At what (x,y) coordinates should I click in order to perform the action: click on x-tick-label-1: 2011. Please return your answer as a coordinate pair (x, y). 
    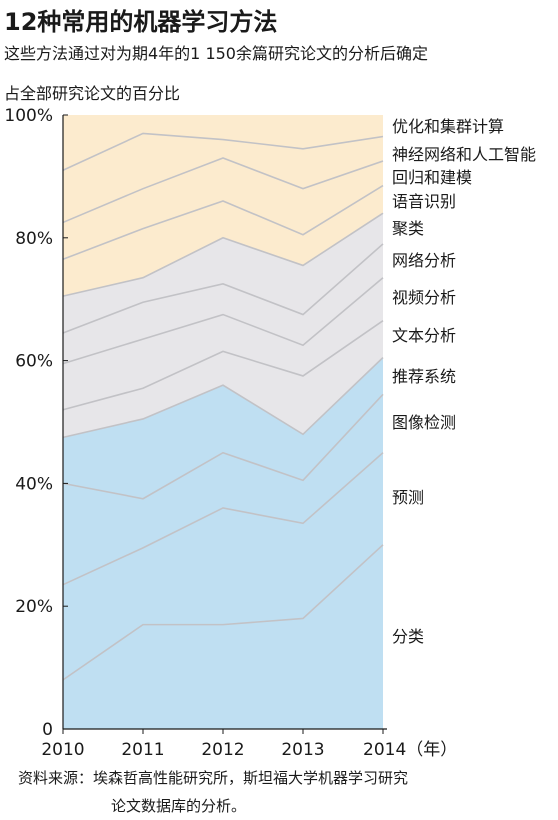
    Looking at the image, I should click on (142, 750).